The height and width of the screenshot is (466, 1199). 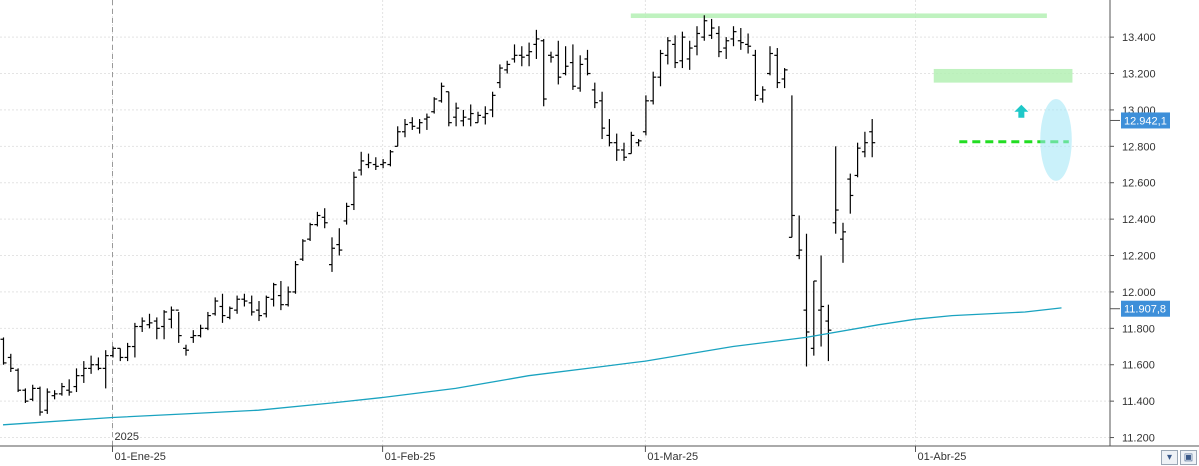 I want to click on y-tick-label: 11.400, so click(x=1138, y=402).